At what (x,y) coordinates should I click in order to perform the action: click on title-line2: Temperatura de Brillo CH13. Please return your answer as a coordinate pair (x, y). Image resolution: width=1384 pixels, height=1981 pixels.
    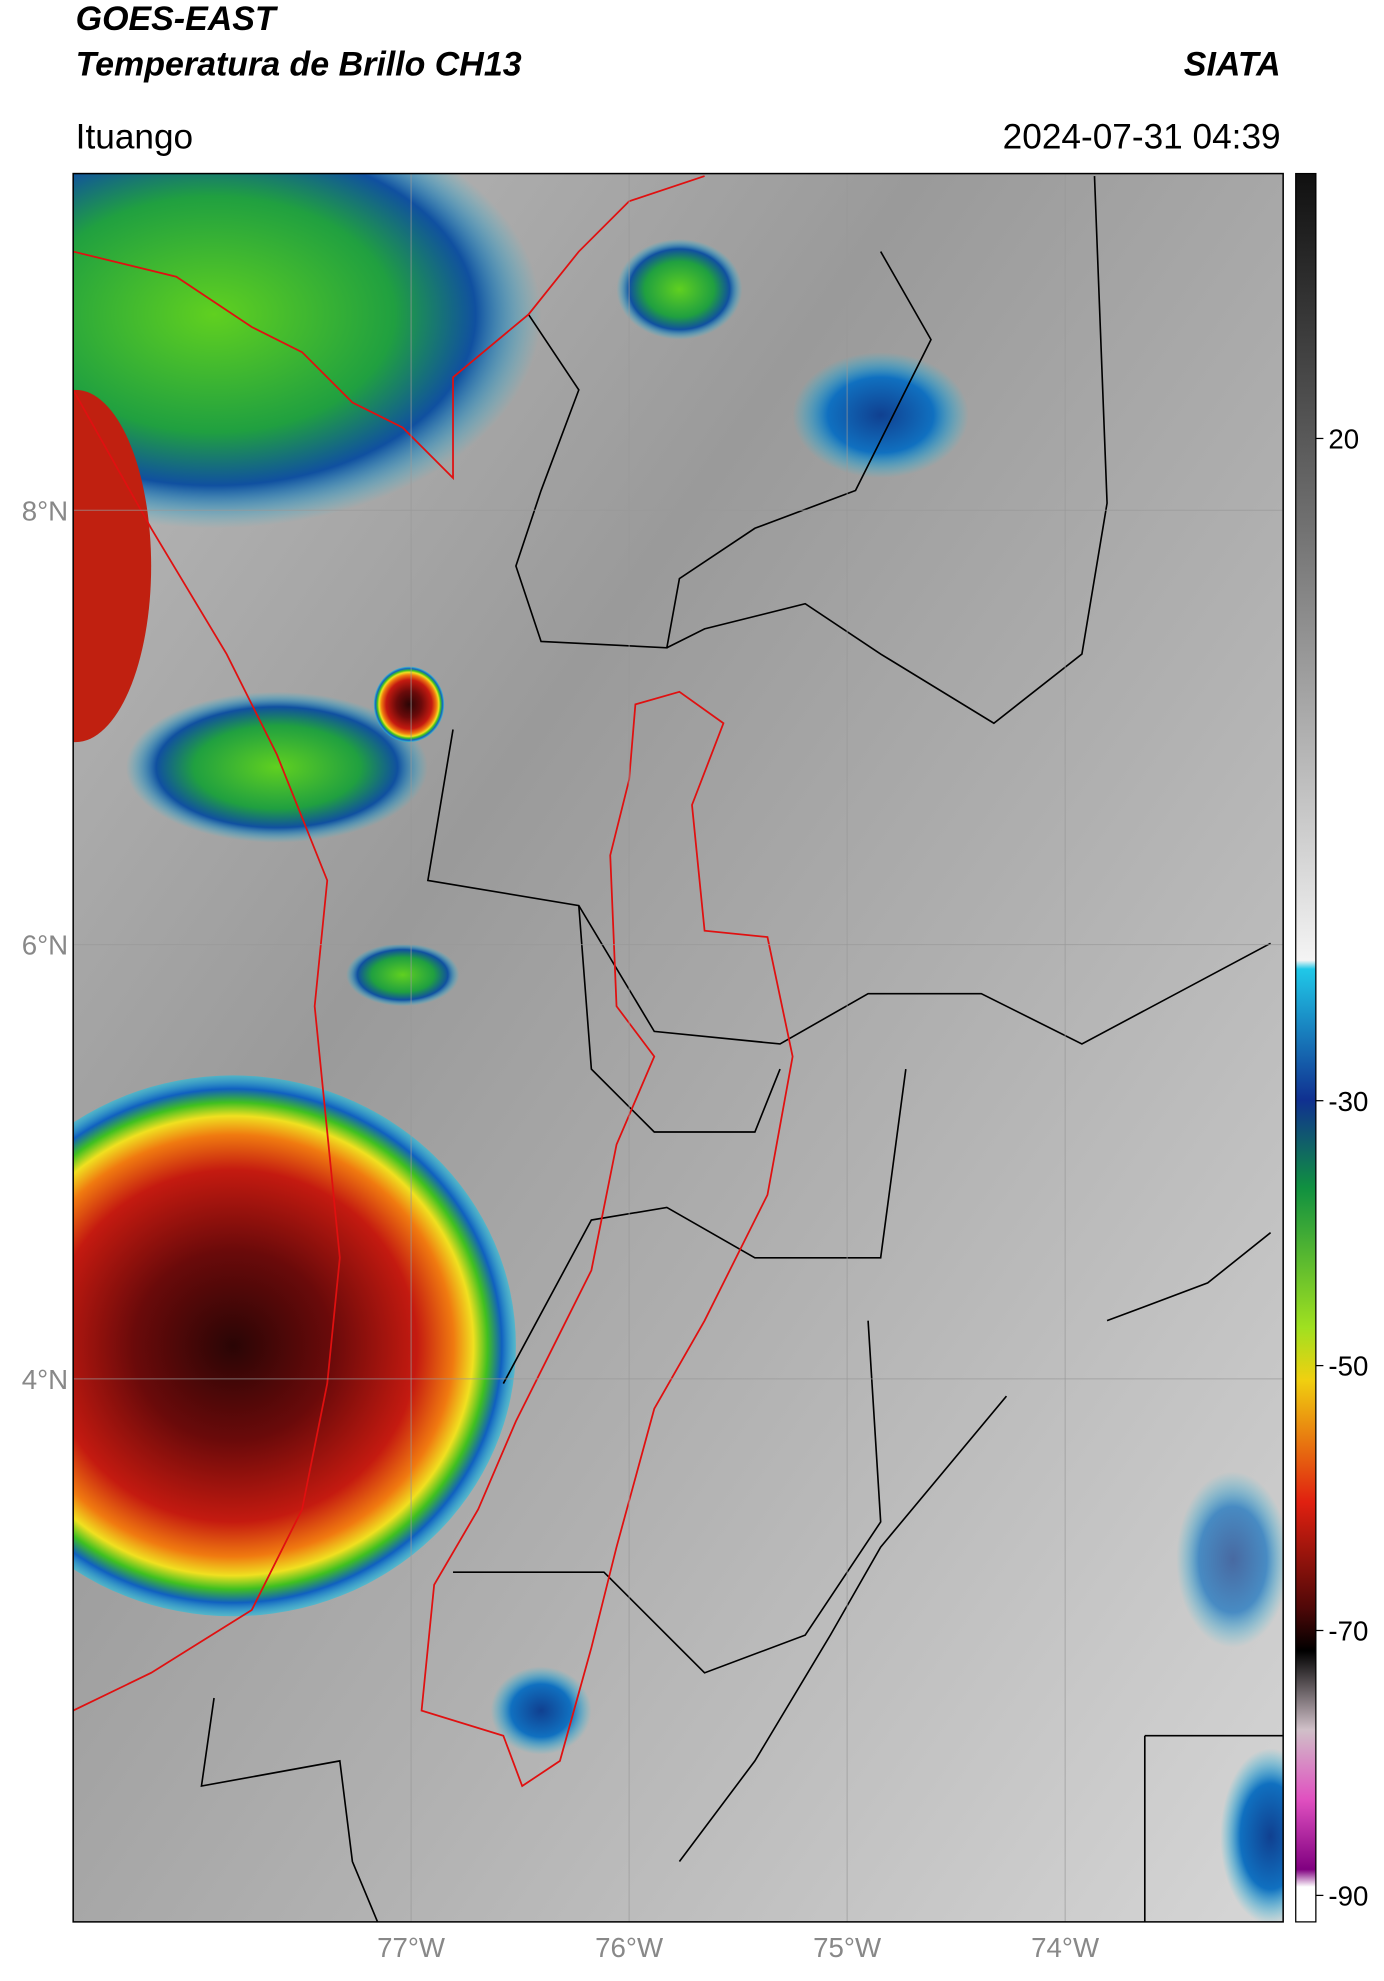
    Looking at the image, I should click on (299, 64).